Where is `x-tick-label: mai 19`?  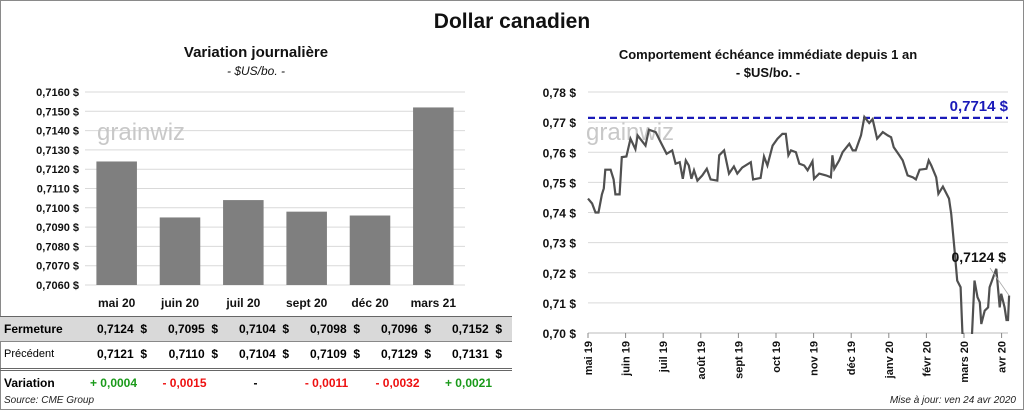
x-tick-label: mai 19 is located at coordinates (589, 358).